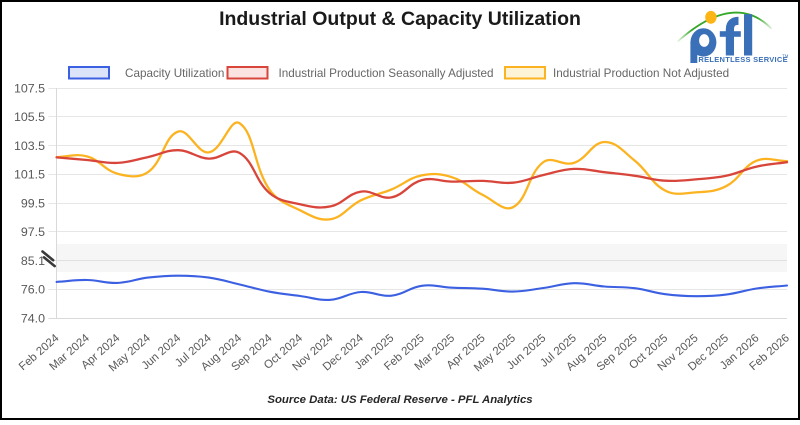  I want to click on svg-text: 97.5, so click(33, 232).